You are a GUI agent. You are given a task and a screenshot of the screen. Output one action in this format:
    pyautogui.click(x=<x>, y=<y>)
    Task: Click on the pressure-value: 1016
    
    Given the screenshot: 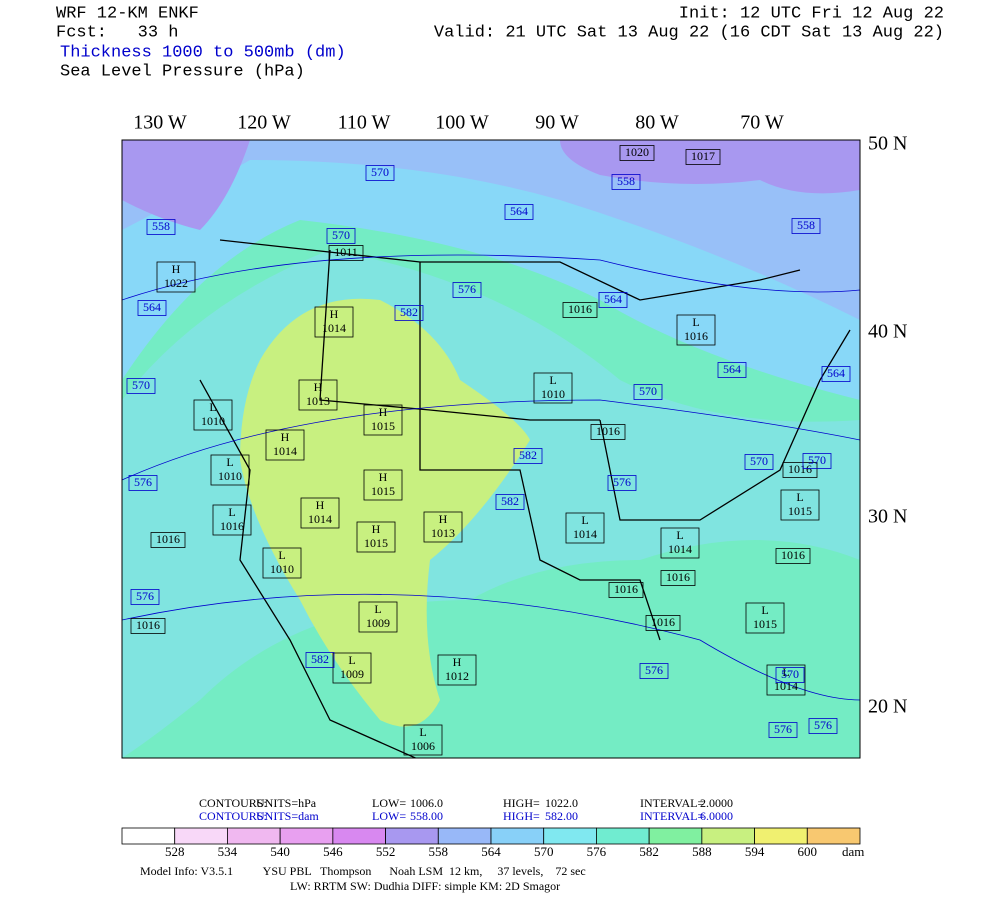 What is the action you would take?
    pyautogui.click(x=696, y=336)
    